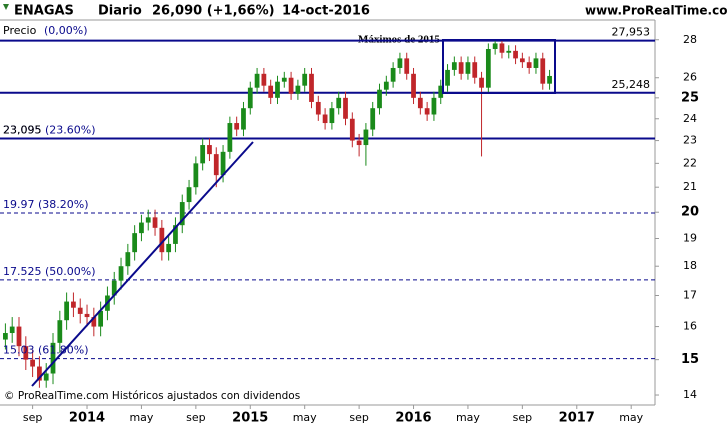  I want to click on arrow-icon, so click(6, 7).